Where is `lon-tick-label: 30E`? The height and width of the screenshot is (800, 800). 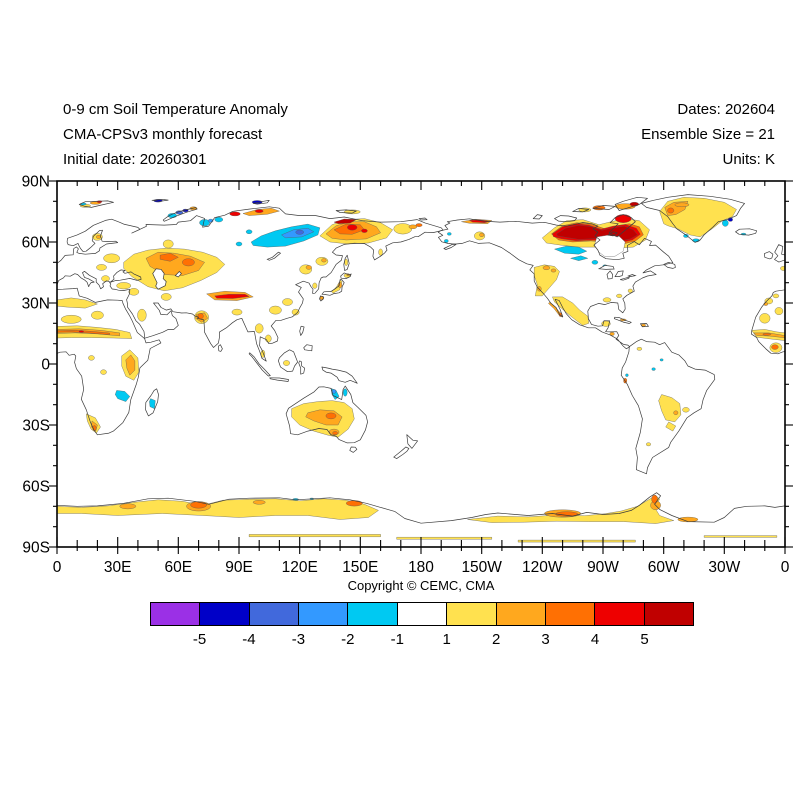 lon-tick-label: 30E is located at coordinates (118, 567).